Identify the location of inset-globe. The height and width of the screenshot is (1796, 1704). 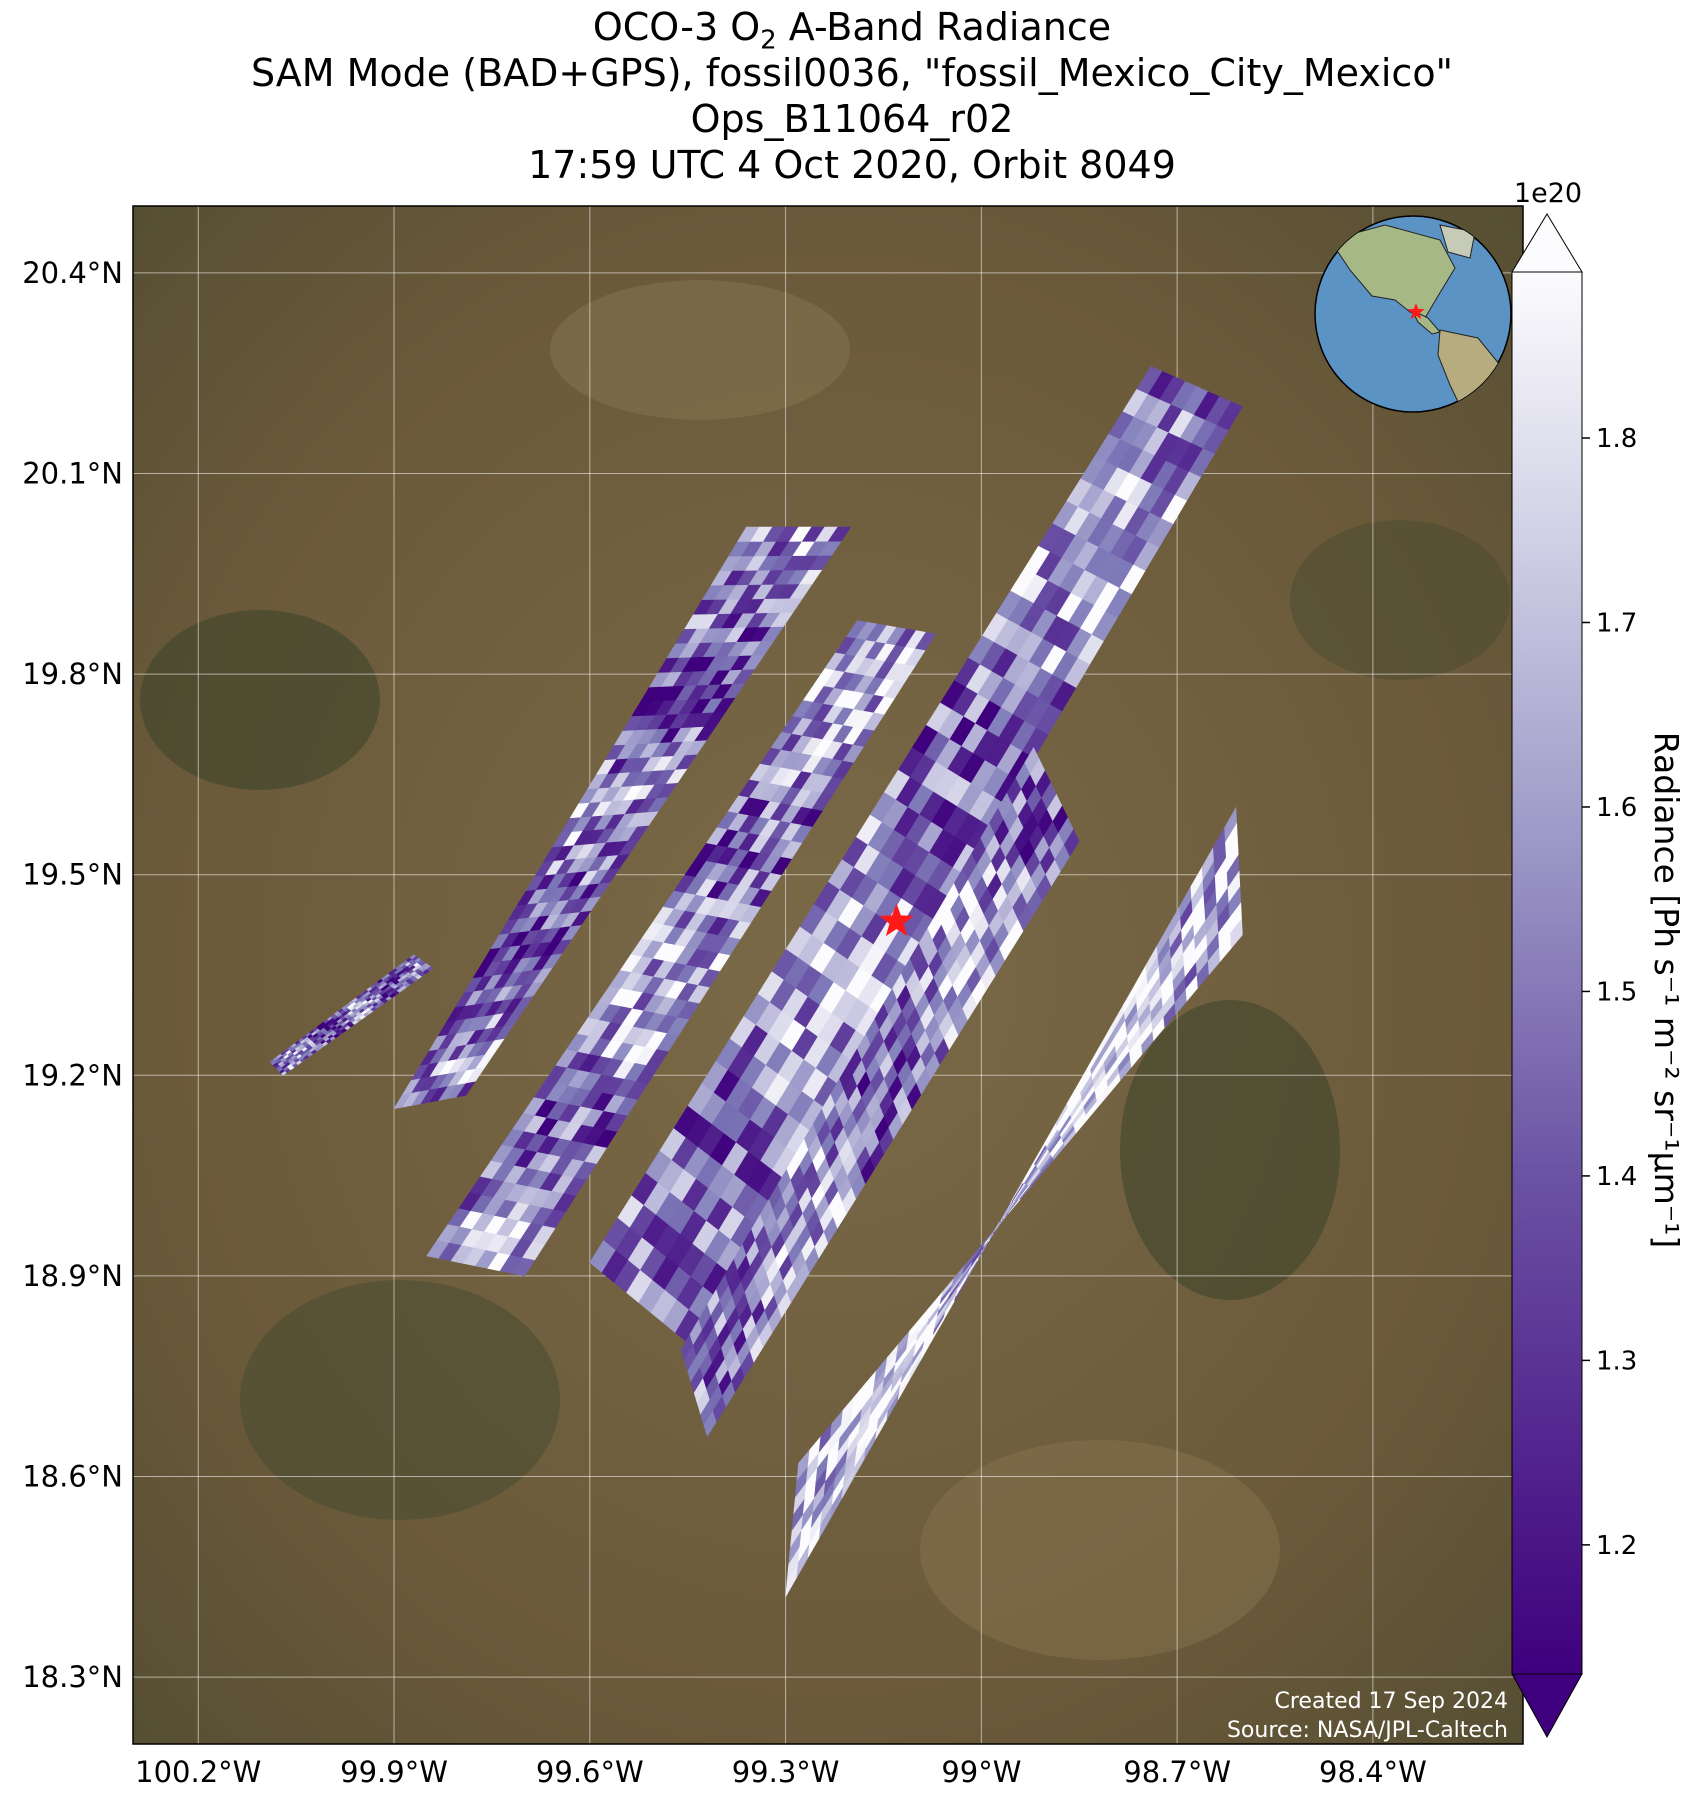
(1413, 314).